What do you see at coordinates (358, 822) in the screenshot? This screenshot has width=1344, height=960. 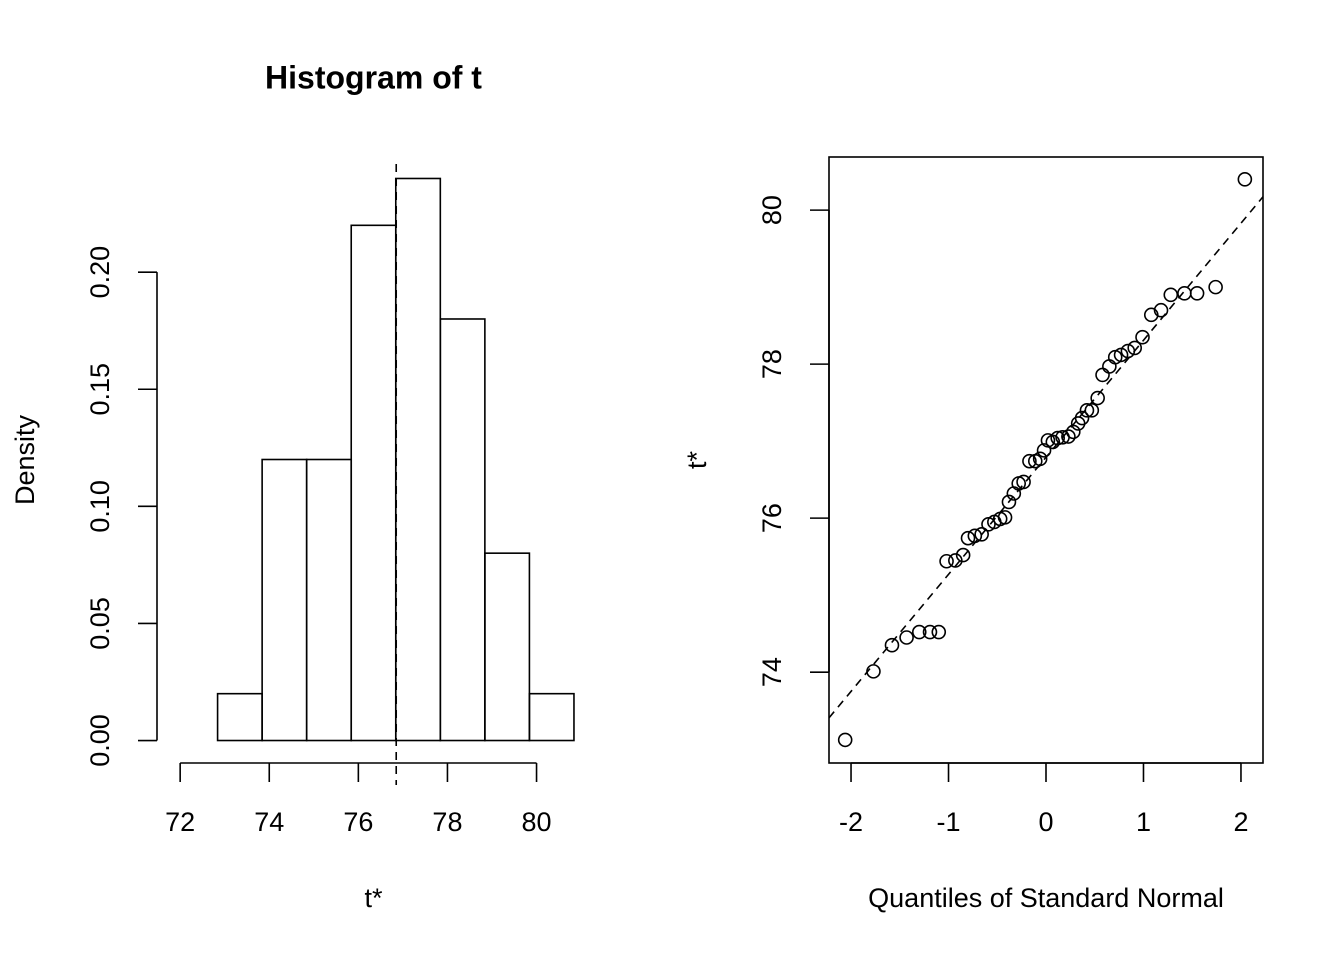 I see `x-tick-label: 76` at bounding box center [358, 822].